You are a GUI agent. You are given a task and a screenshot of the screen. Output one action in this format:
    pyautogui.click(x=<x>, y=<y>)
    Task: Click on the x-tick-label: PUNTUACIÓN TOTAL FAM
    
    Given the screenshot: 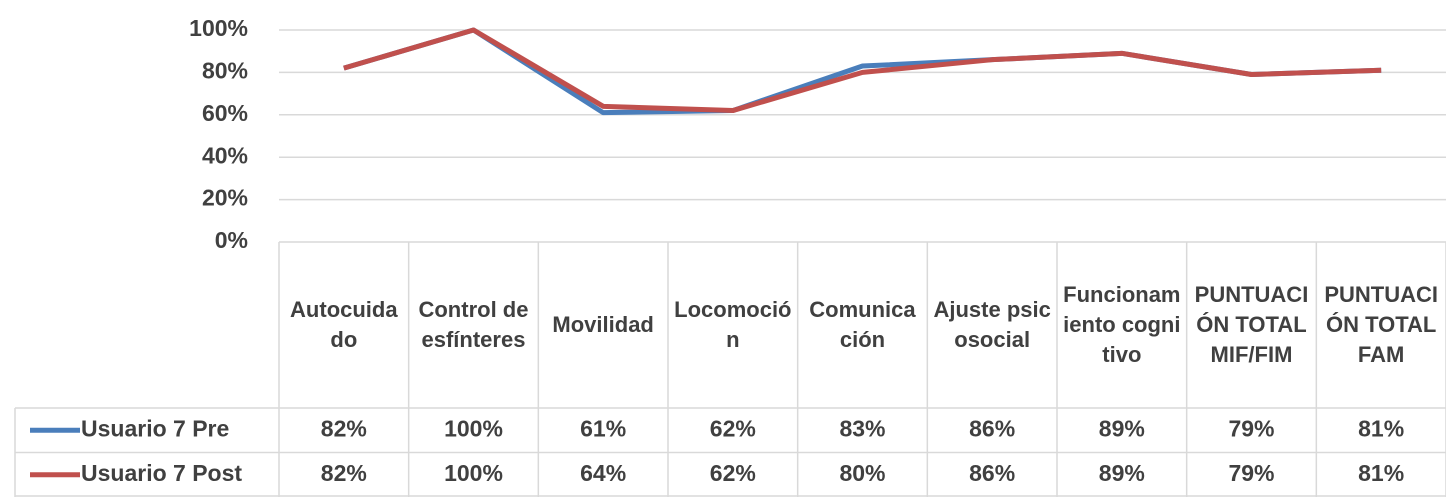 What is the action you would take?
    pyautogui.click(x=1381, y=324)
    